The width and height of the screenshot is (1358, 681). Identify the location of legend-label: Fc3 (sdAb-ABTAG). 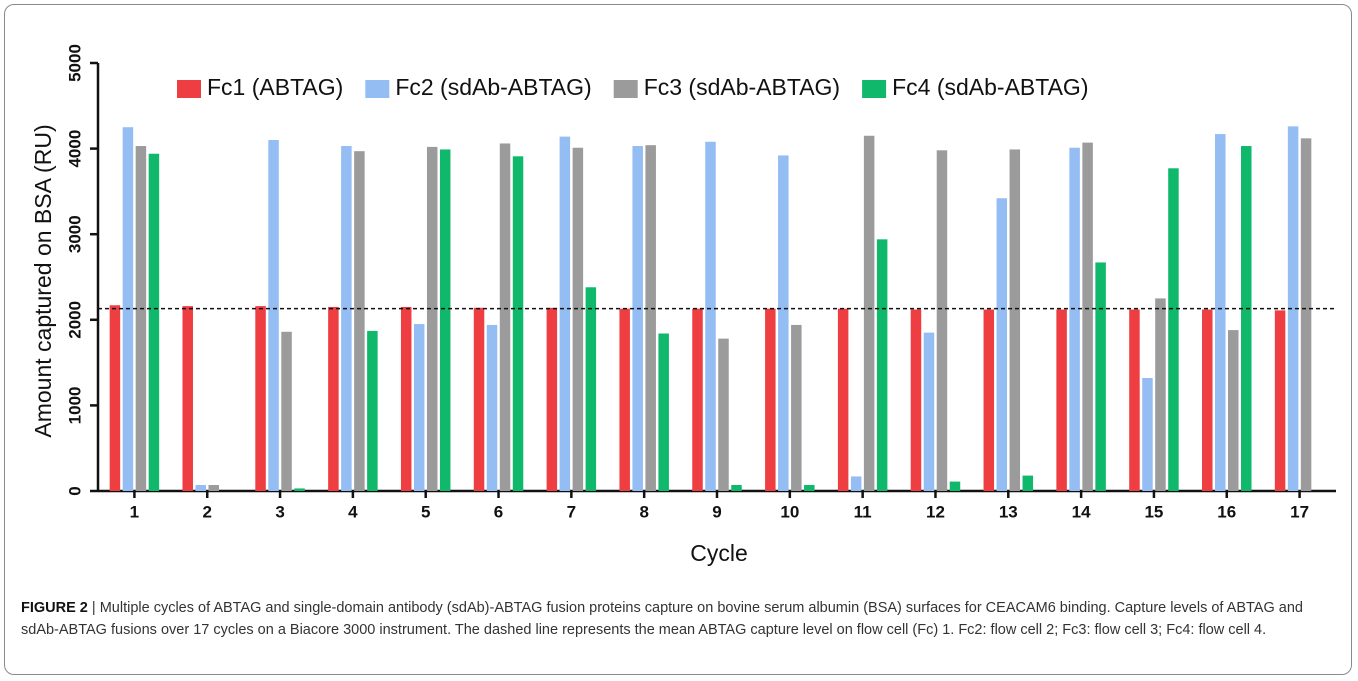
(742, 87).